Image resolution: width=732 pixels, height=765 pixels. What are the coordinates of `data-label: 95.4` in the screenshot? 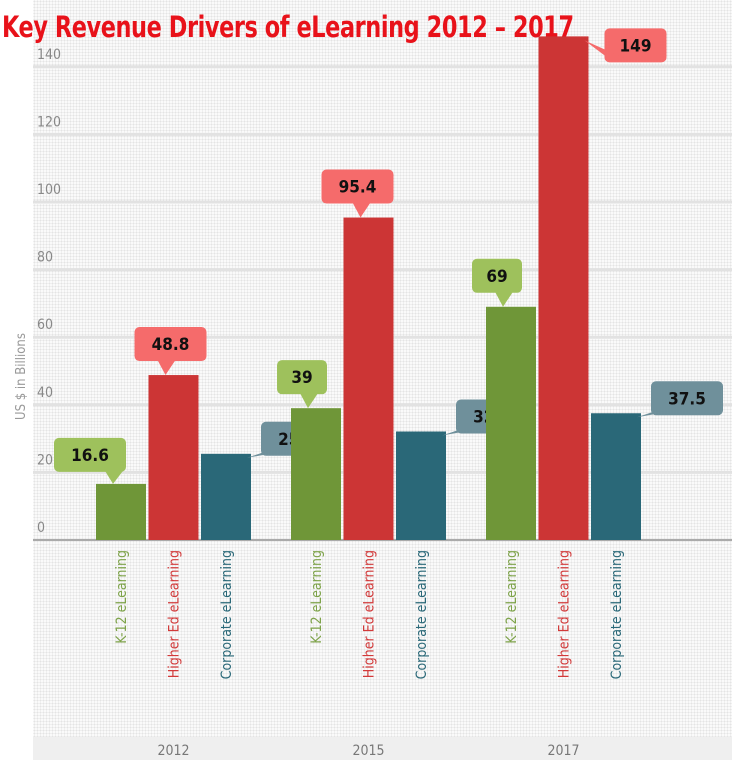 It's located at (358, 188).